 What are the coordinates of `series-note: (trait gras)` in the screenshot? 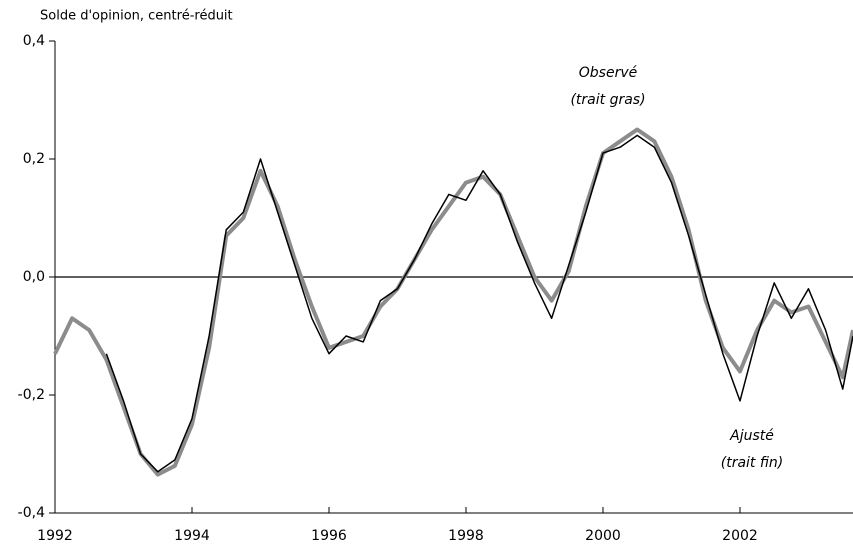 It's located at (607, 100).